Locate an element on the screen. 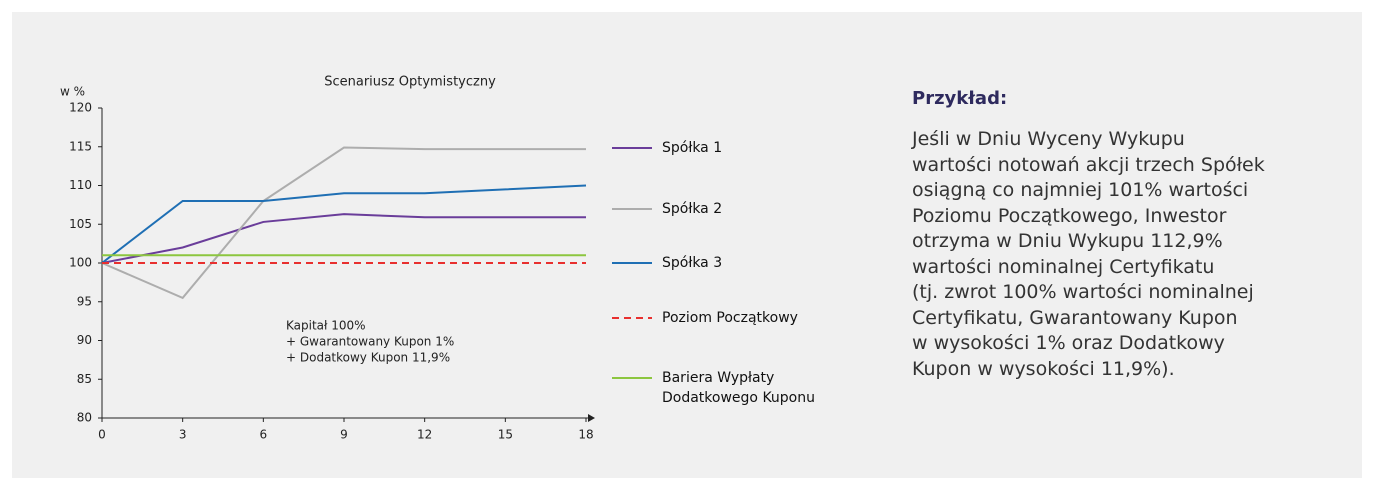 The height and width of the screenshot is (492, 1373). annotation: Kapitał 100% is located at coordinates (326, 326).